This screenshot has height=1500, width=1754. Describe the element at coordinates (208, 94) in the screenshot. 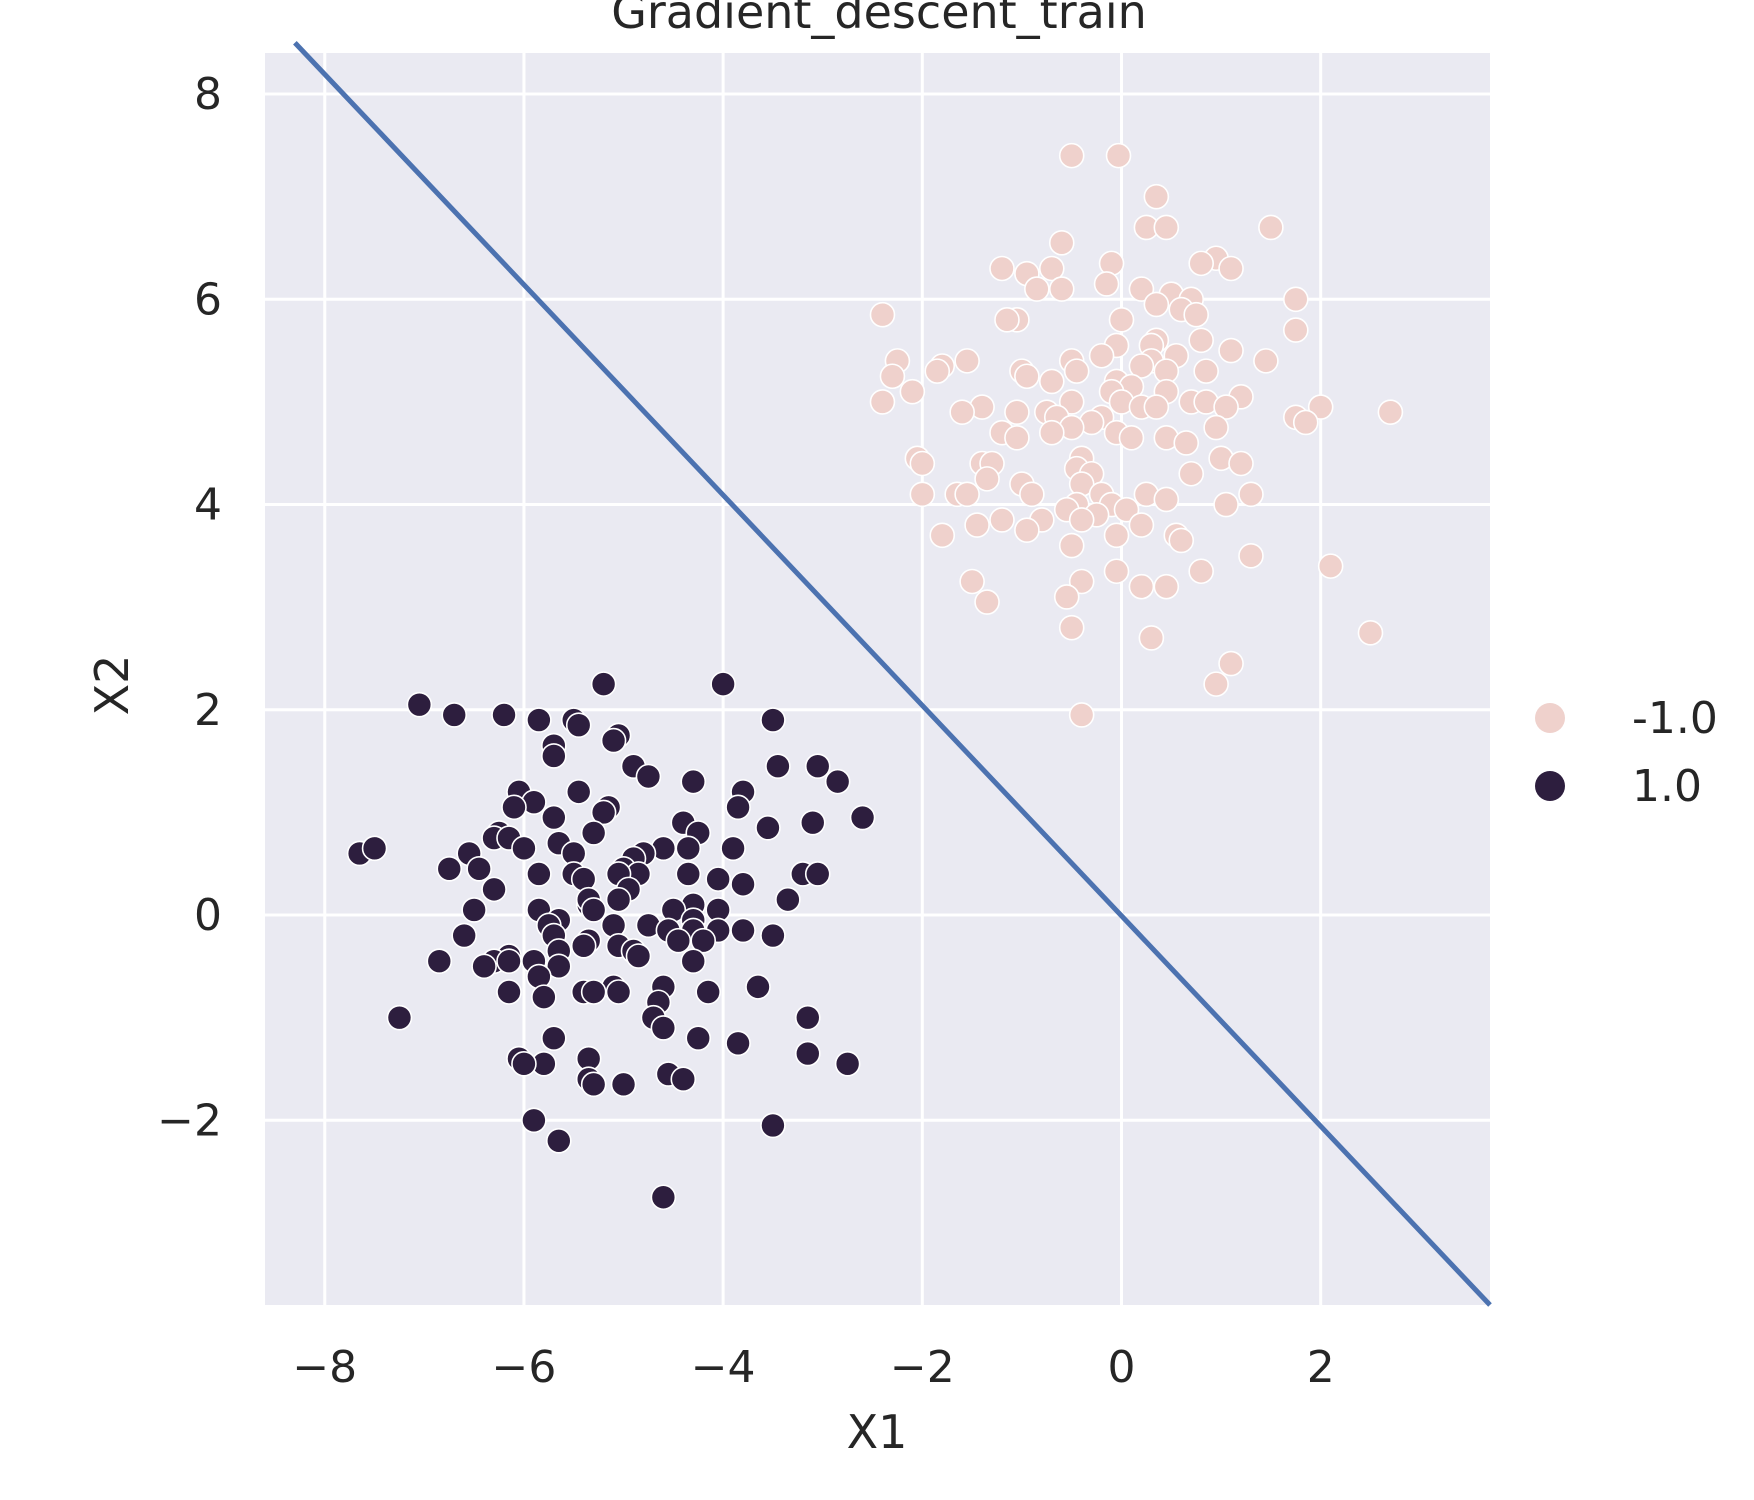

I see `y-tick-label: 8` at that location.